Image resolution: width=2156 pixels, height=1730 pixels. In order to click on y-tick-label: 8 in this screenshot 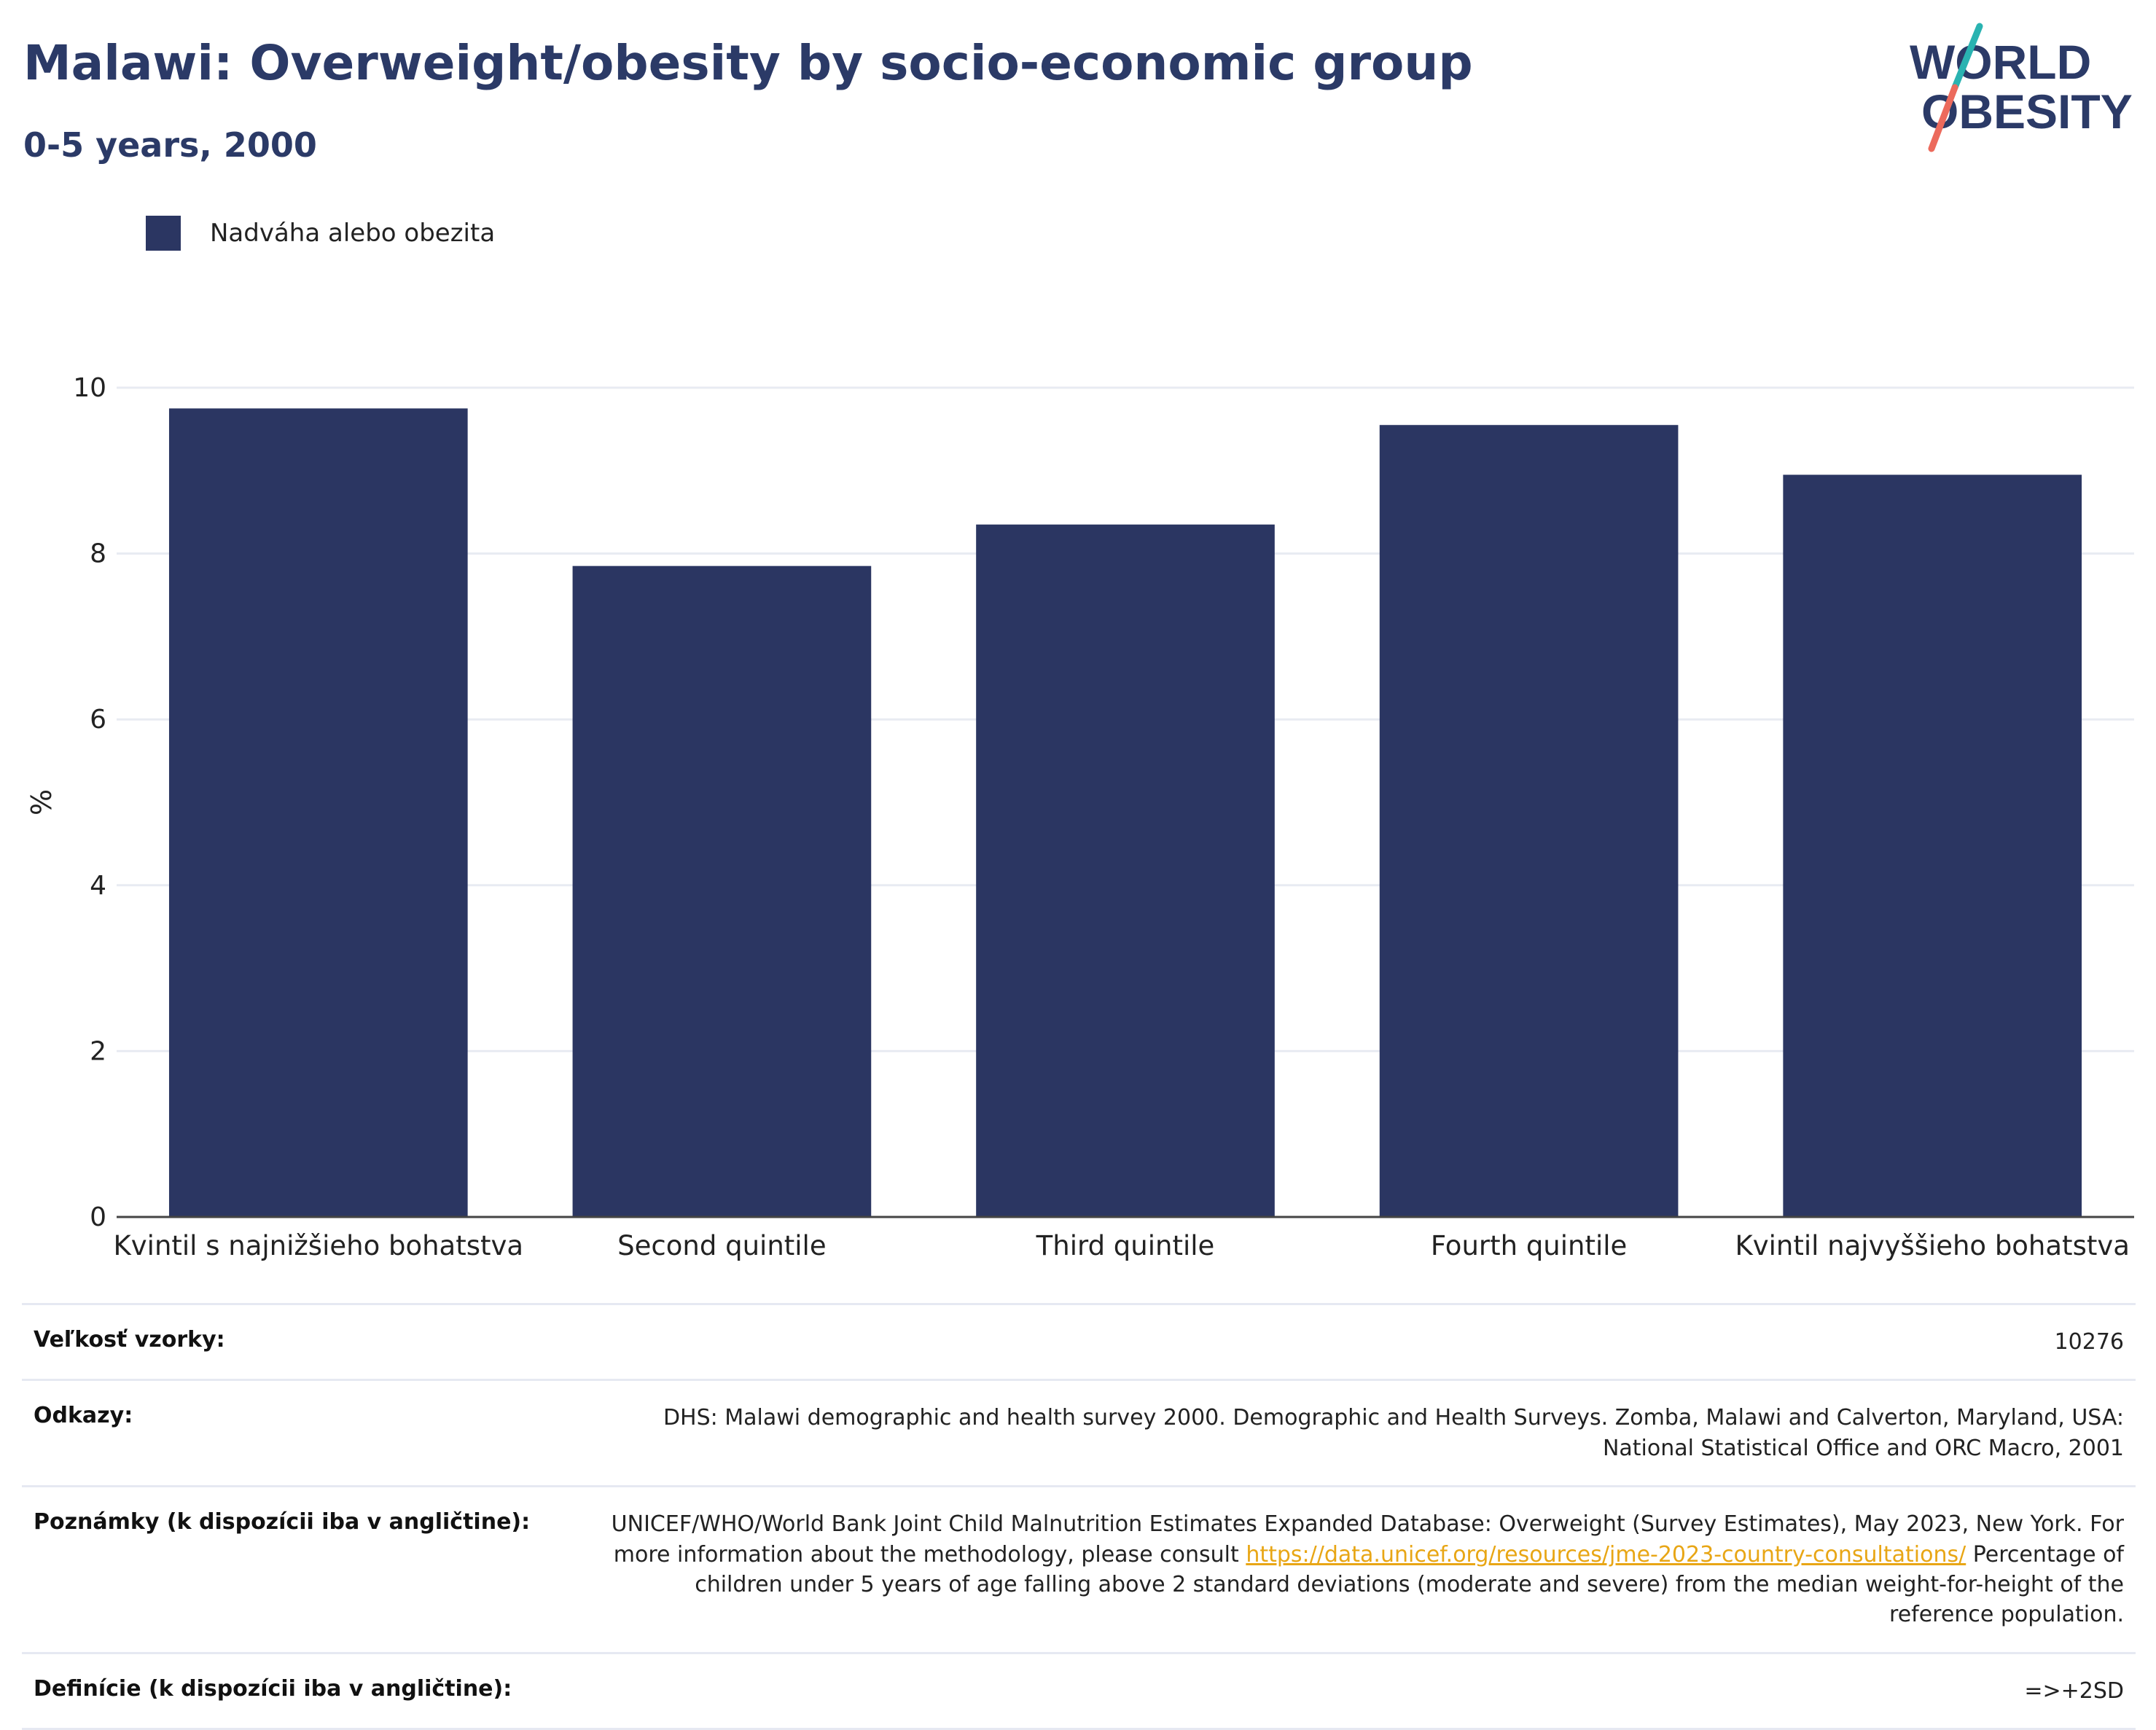, I will do `click(98, 554)`.